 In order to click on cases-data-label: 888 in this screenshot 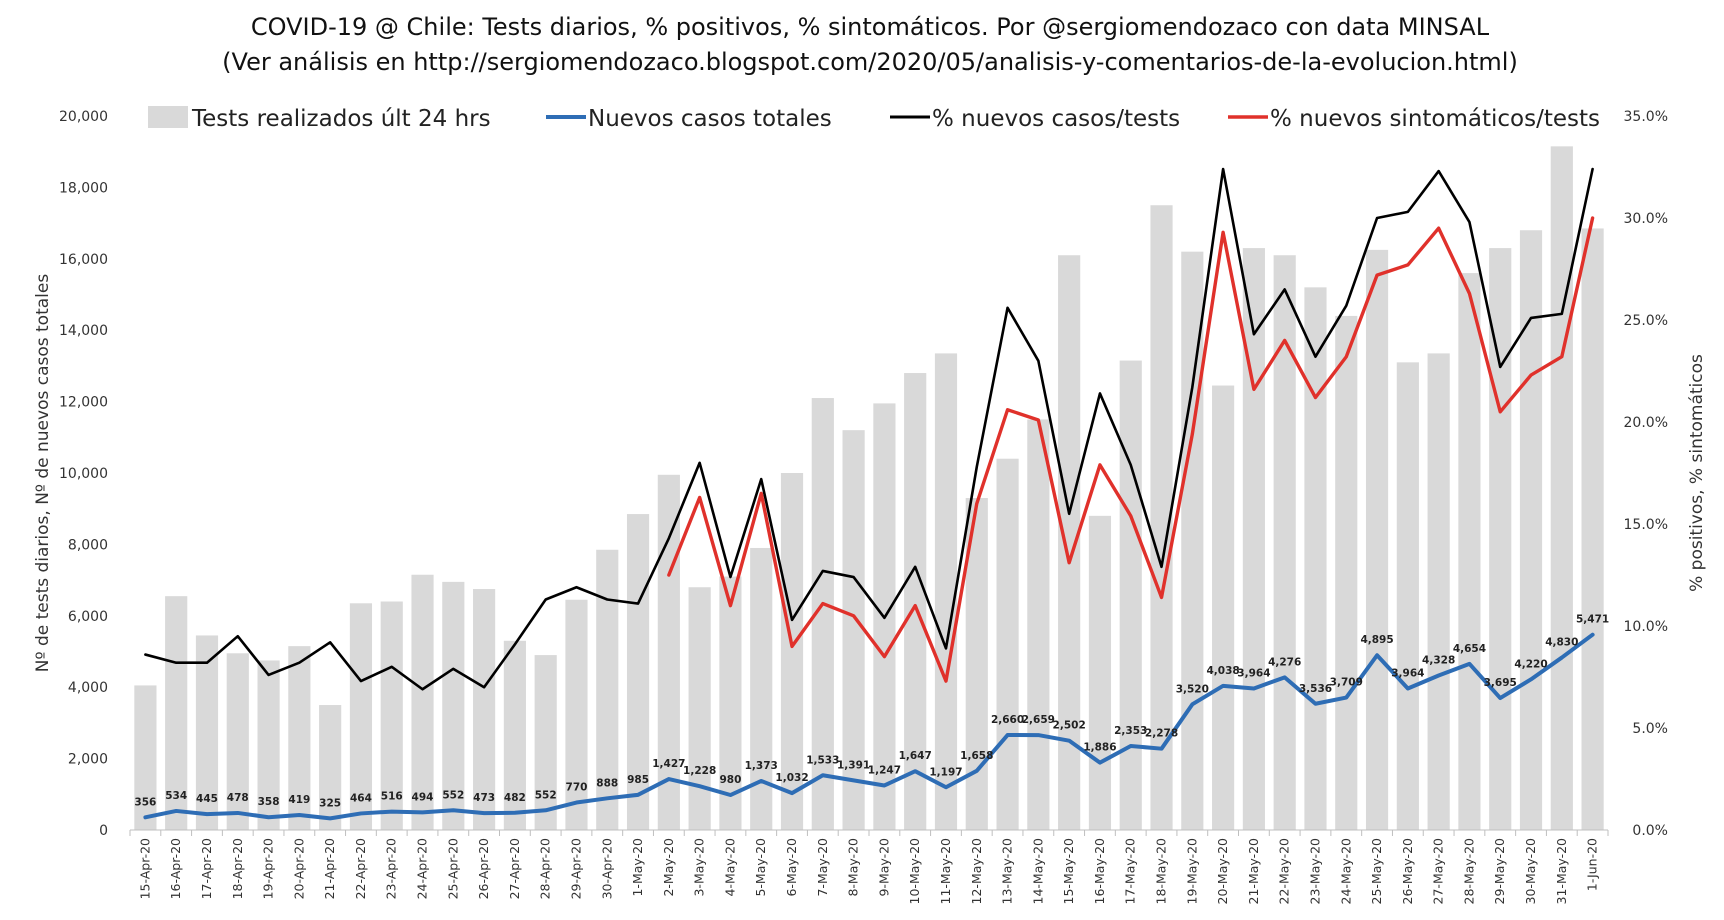, I will do `click(607, 783)`.